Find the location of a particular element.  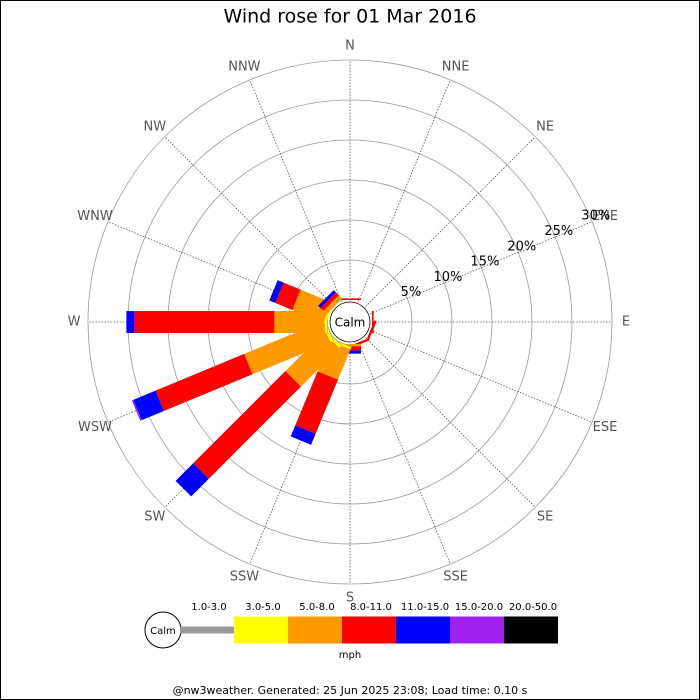

r-tick-label: 30% is located at coordinates (595, 216).